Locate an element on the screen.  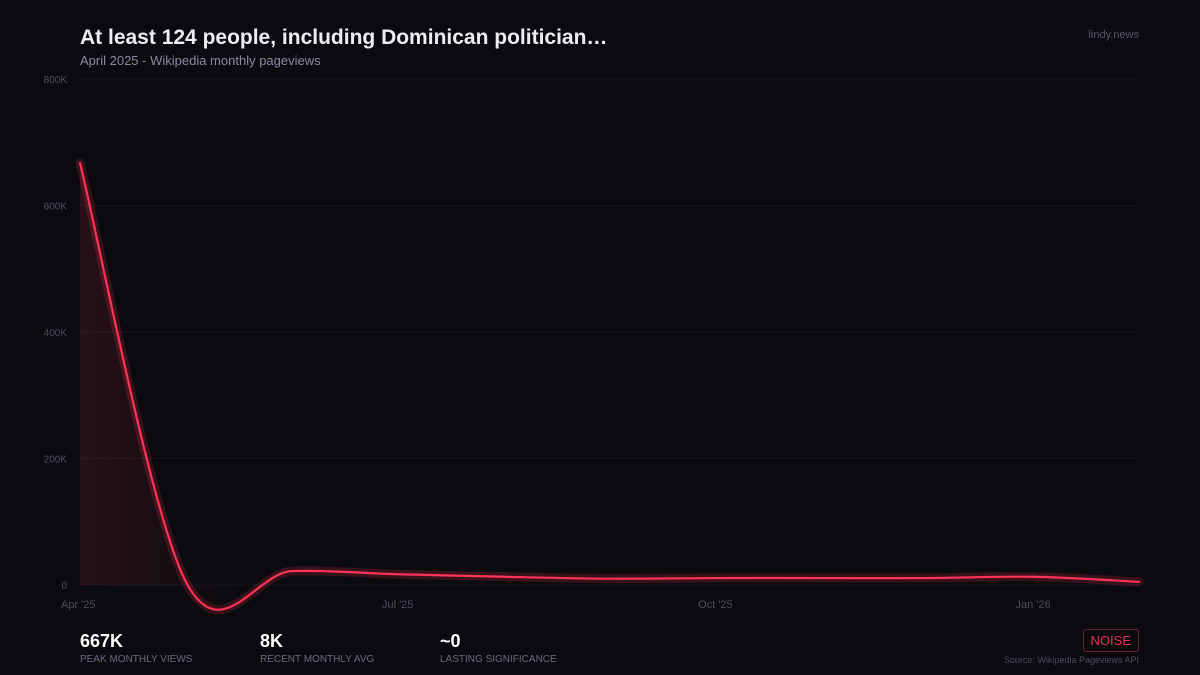
stat-label: LASTING SIGNIFICANCE is located at coordinates (498, 659).